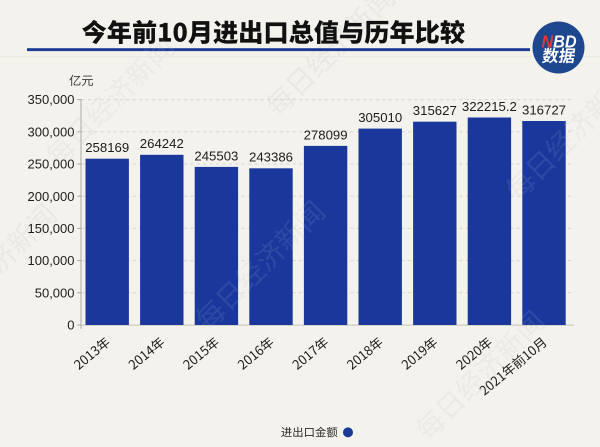 Image resolution: width=600 pixels, height=447 pixels. What do you see at coordinates (271, 157) in the screenshot?
I see `svg-text: 243386` at bounding box center [271, 157].